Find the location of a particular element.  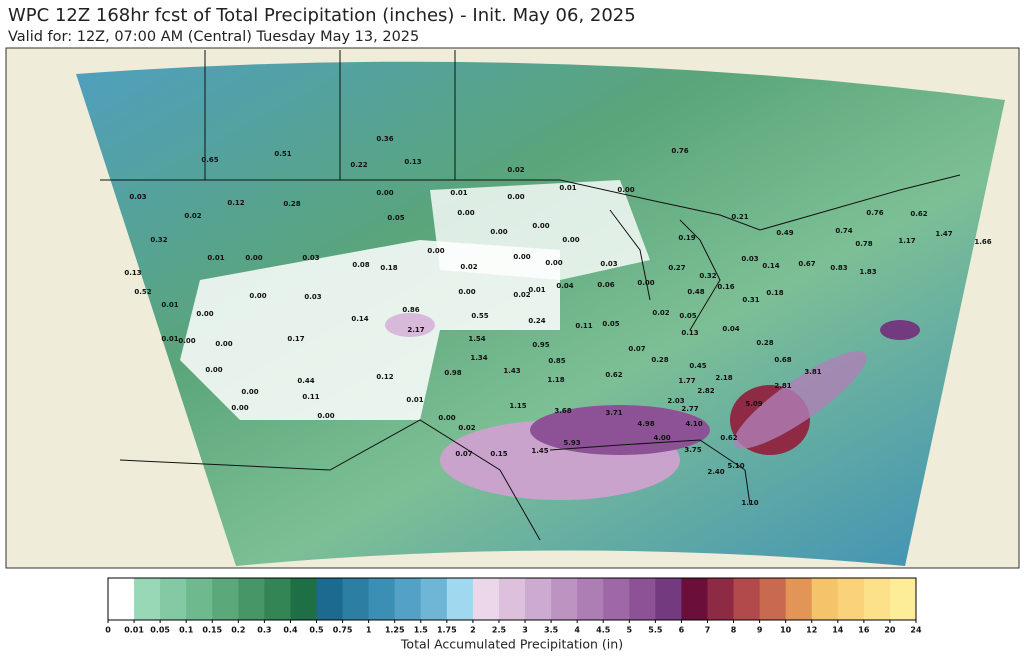

station-value: 2.17 is located at coordinates (415, 330).